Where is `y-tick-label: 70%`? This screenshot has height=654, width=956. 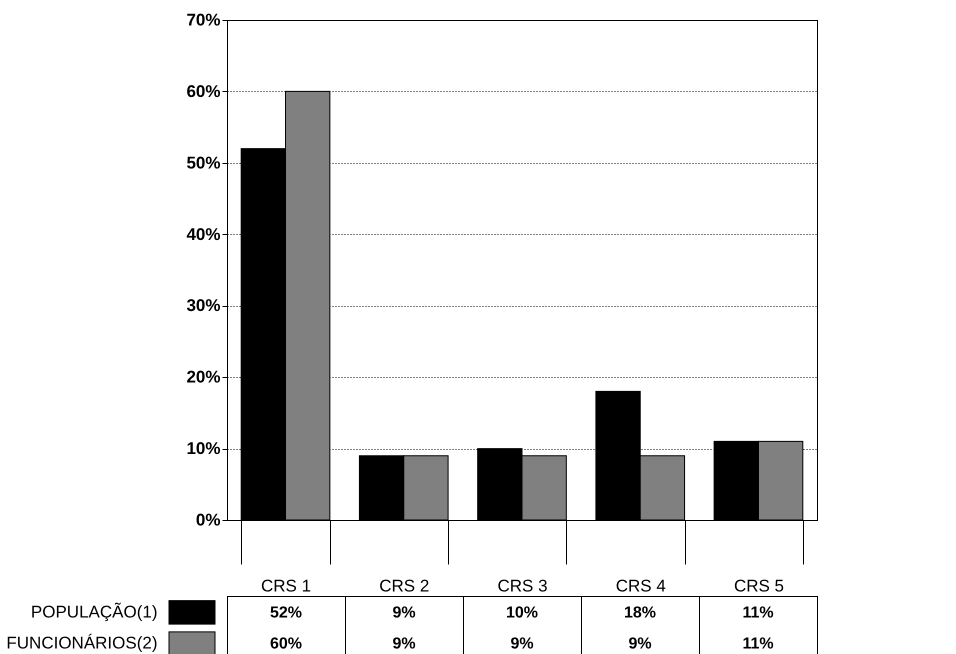
y-tick-label: 70% is located at coordinates (203, 20).